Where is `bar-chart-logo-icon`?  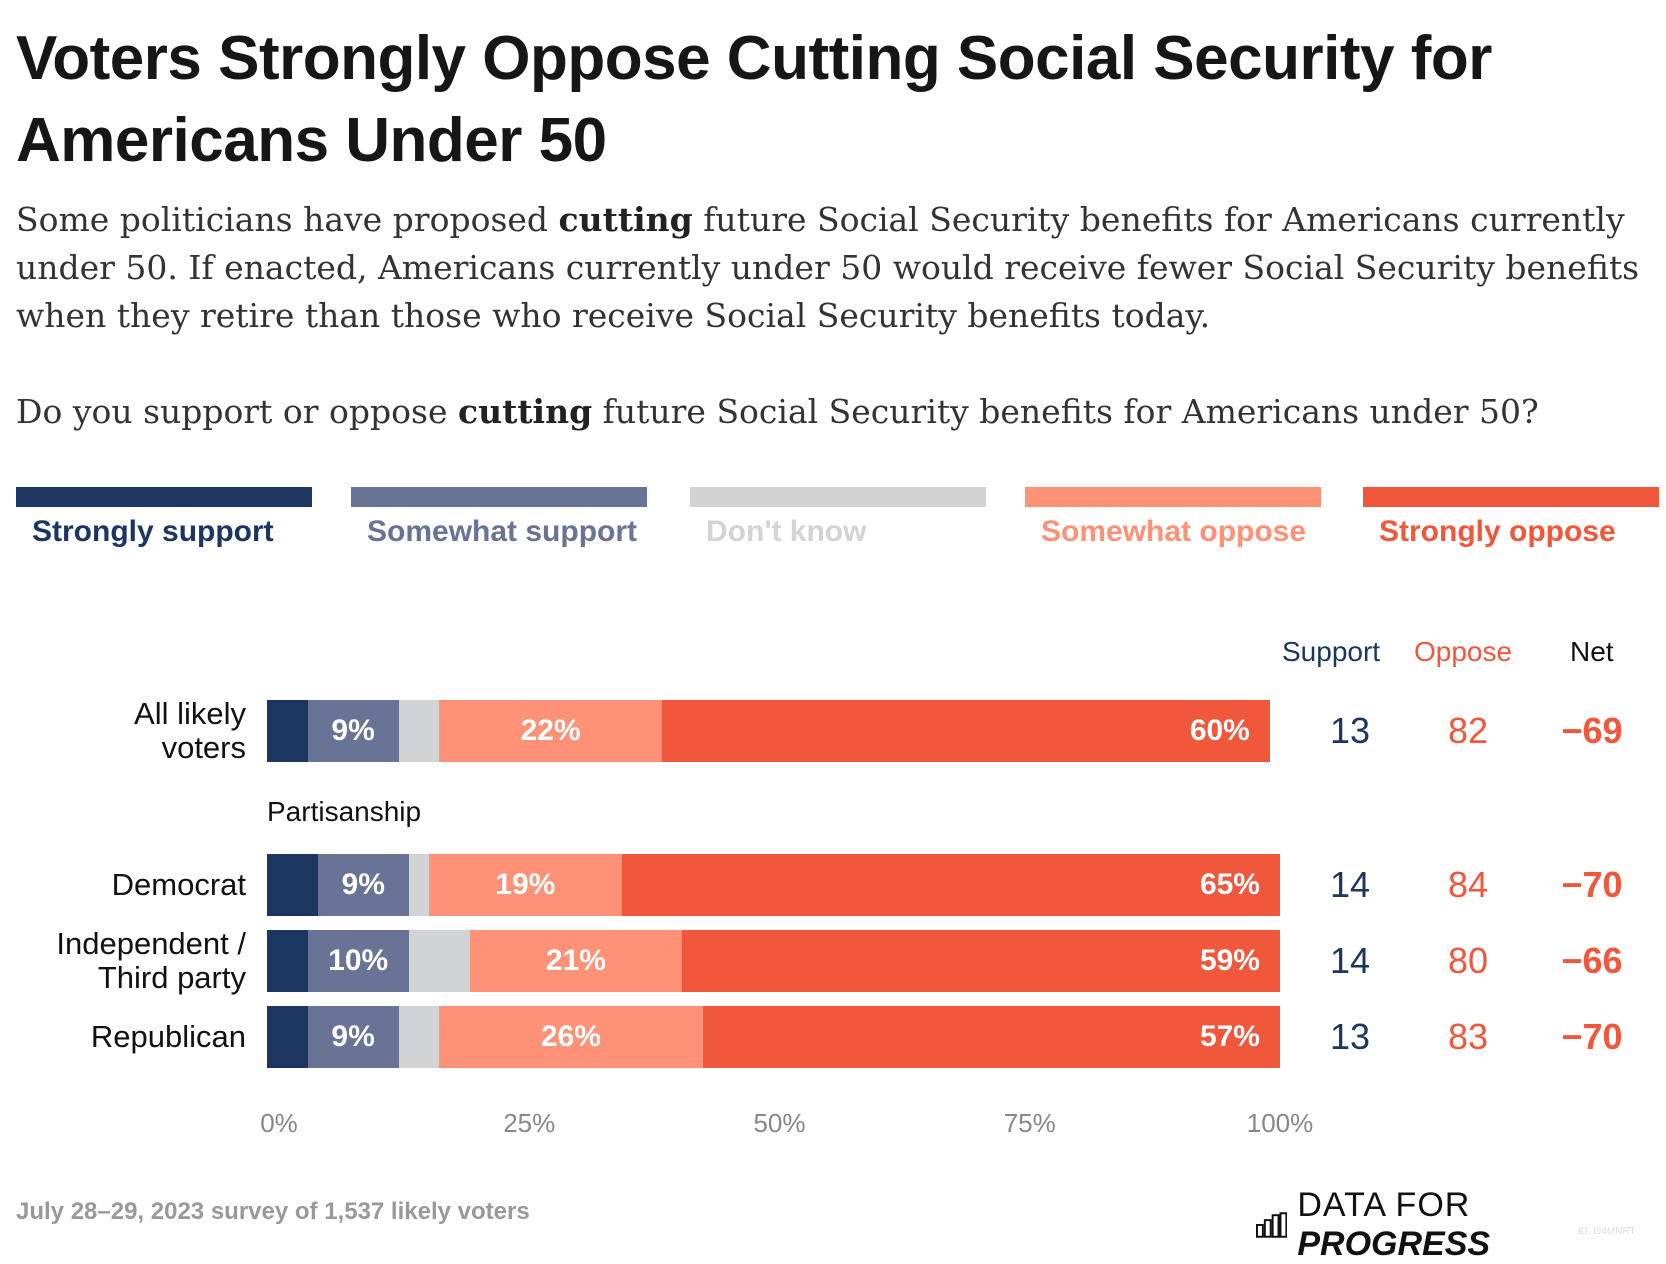
bar-chart-logo-icon is located at coordinates (1272, 1225).